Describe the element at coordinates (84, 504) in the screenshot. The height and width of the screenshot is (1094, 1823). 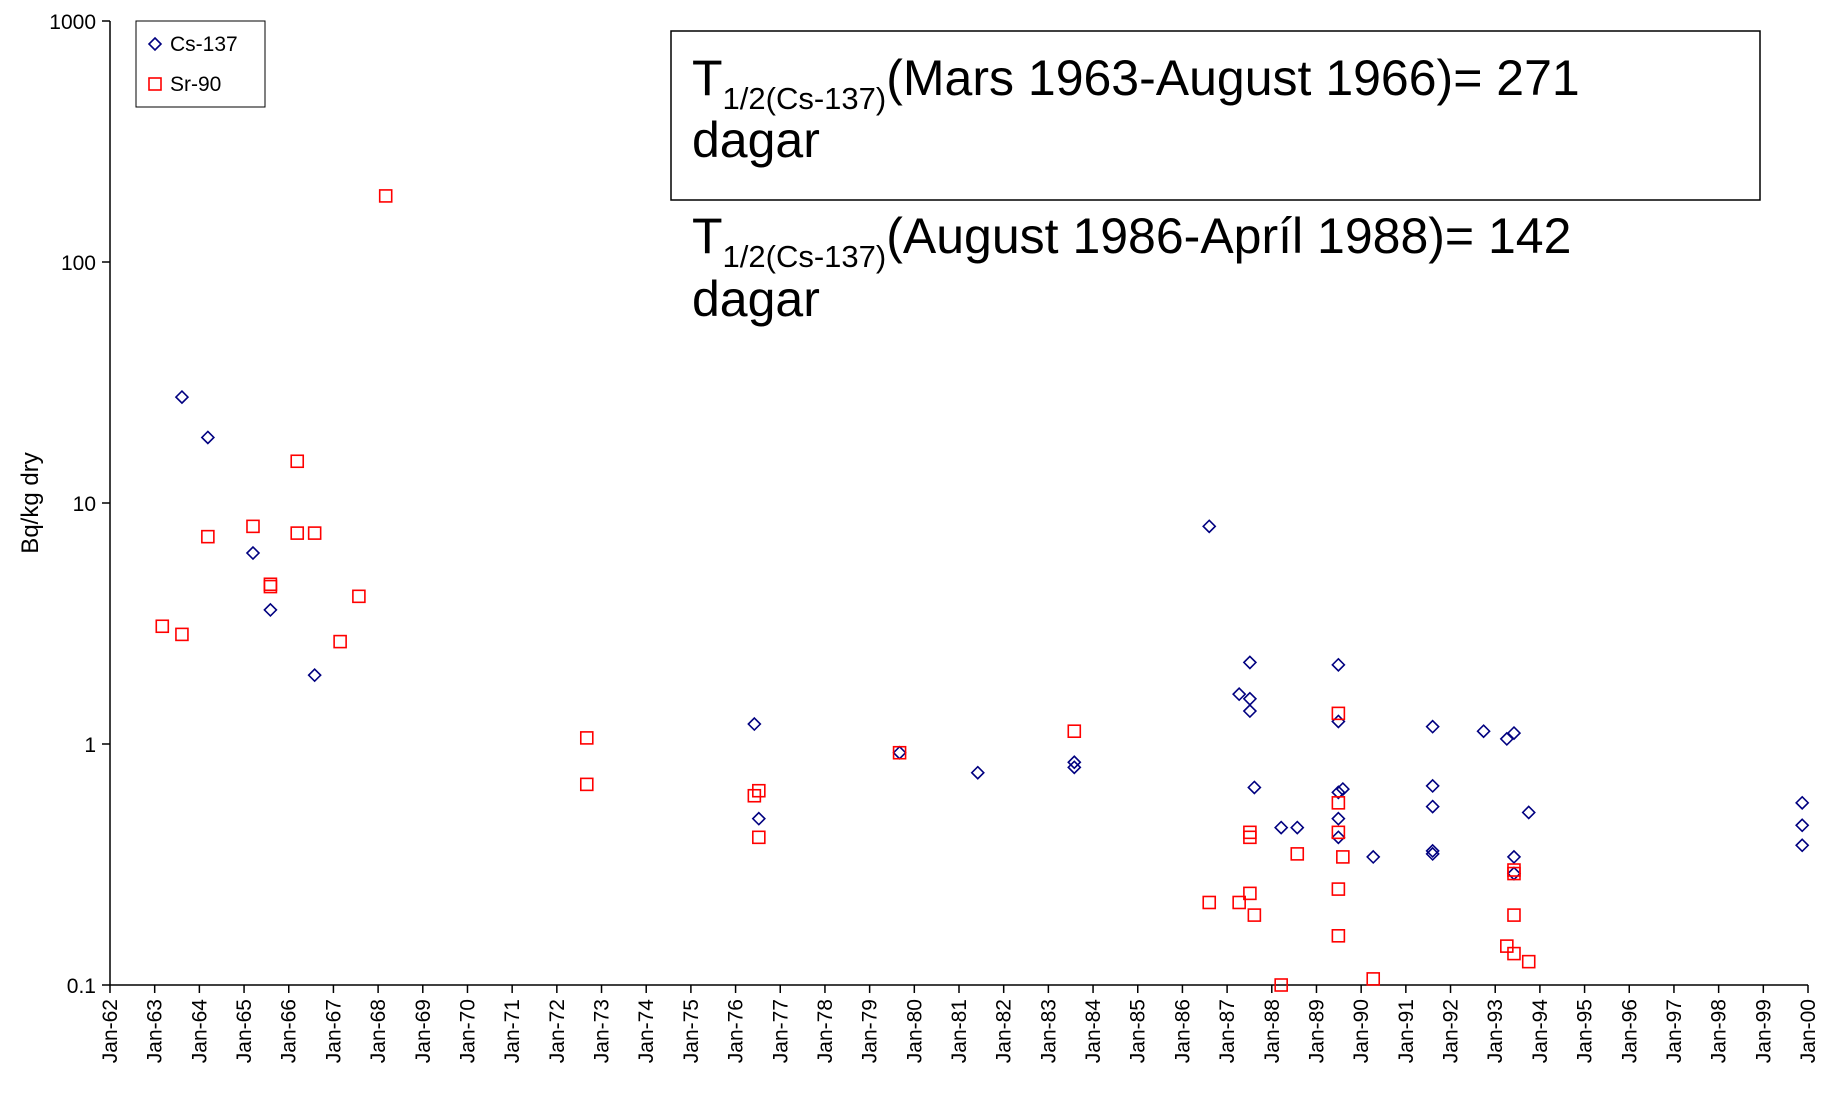
I see `y-tick-label: 10` at that location.